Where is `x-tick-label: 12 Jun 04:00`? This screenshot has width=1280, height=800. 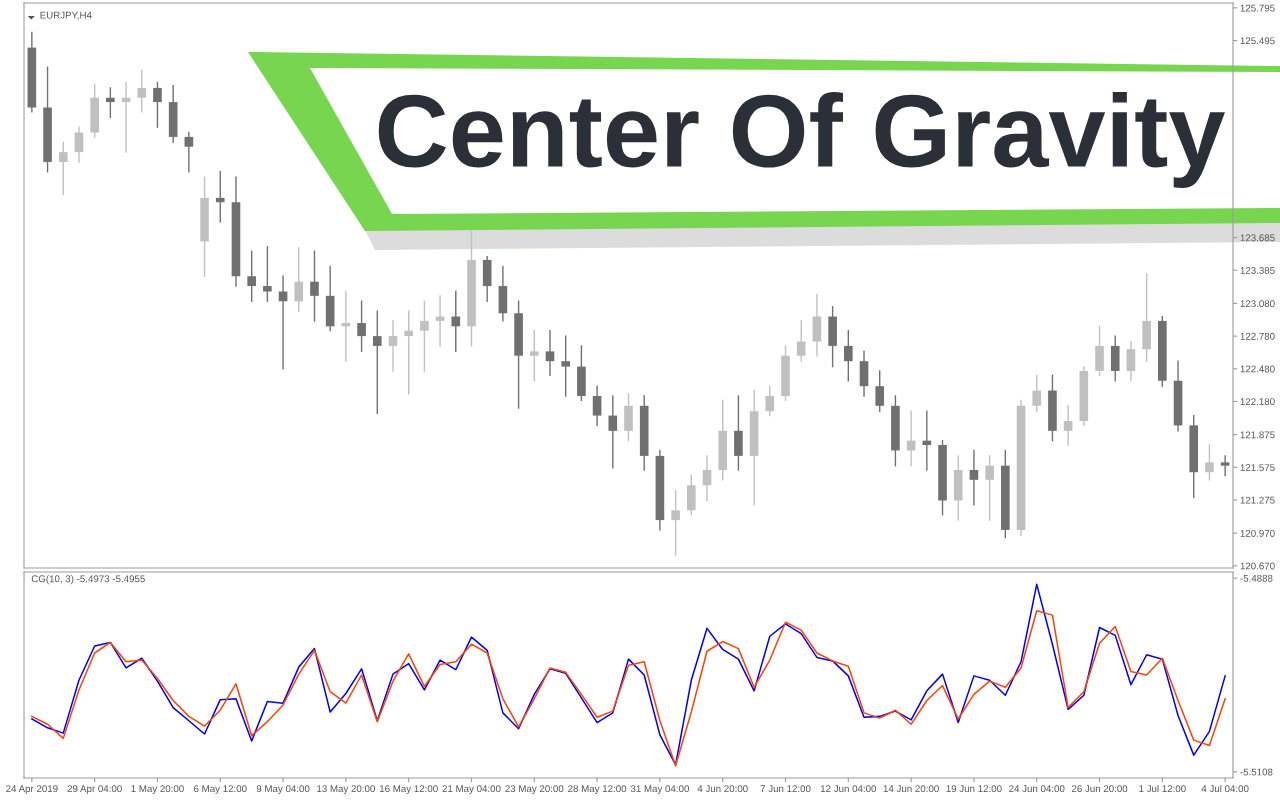
x-tick-label: 12 Jun 04:00 is located at coordinates (848, 789).